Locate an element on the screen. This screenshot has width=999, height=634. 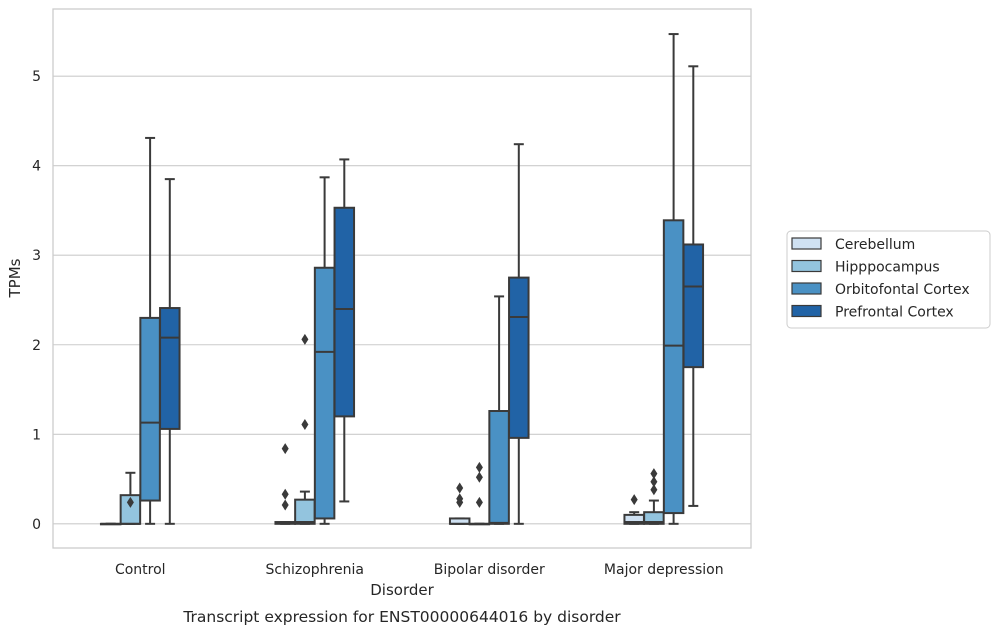
y-tick-labels: 0 1 2 3 4 5 is located at coordinates (36, 301).